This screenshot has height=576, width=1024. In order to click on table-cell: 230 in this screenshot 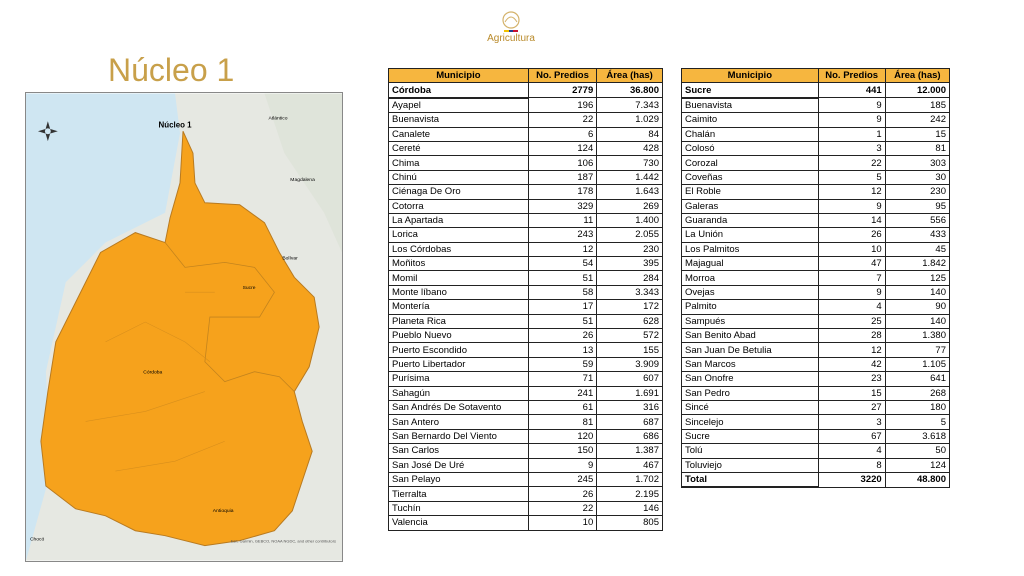, I will do `click(917, 192)`.